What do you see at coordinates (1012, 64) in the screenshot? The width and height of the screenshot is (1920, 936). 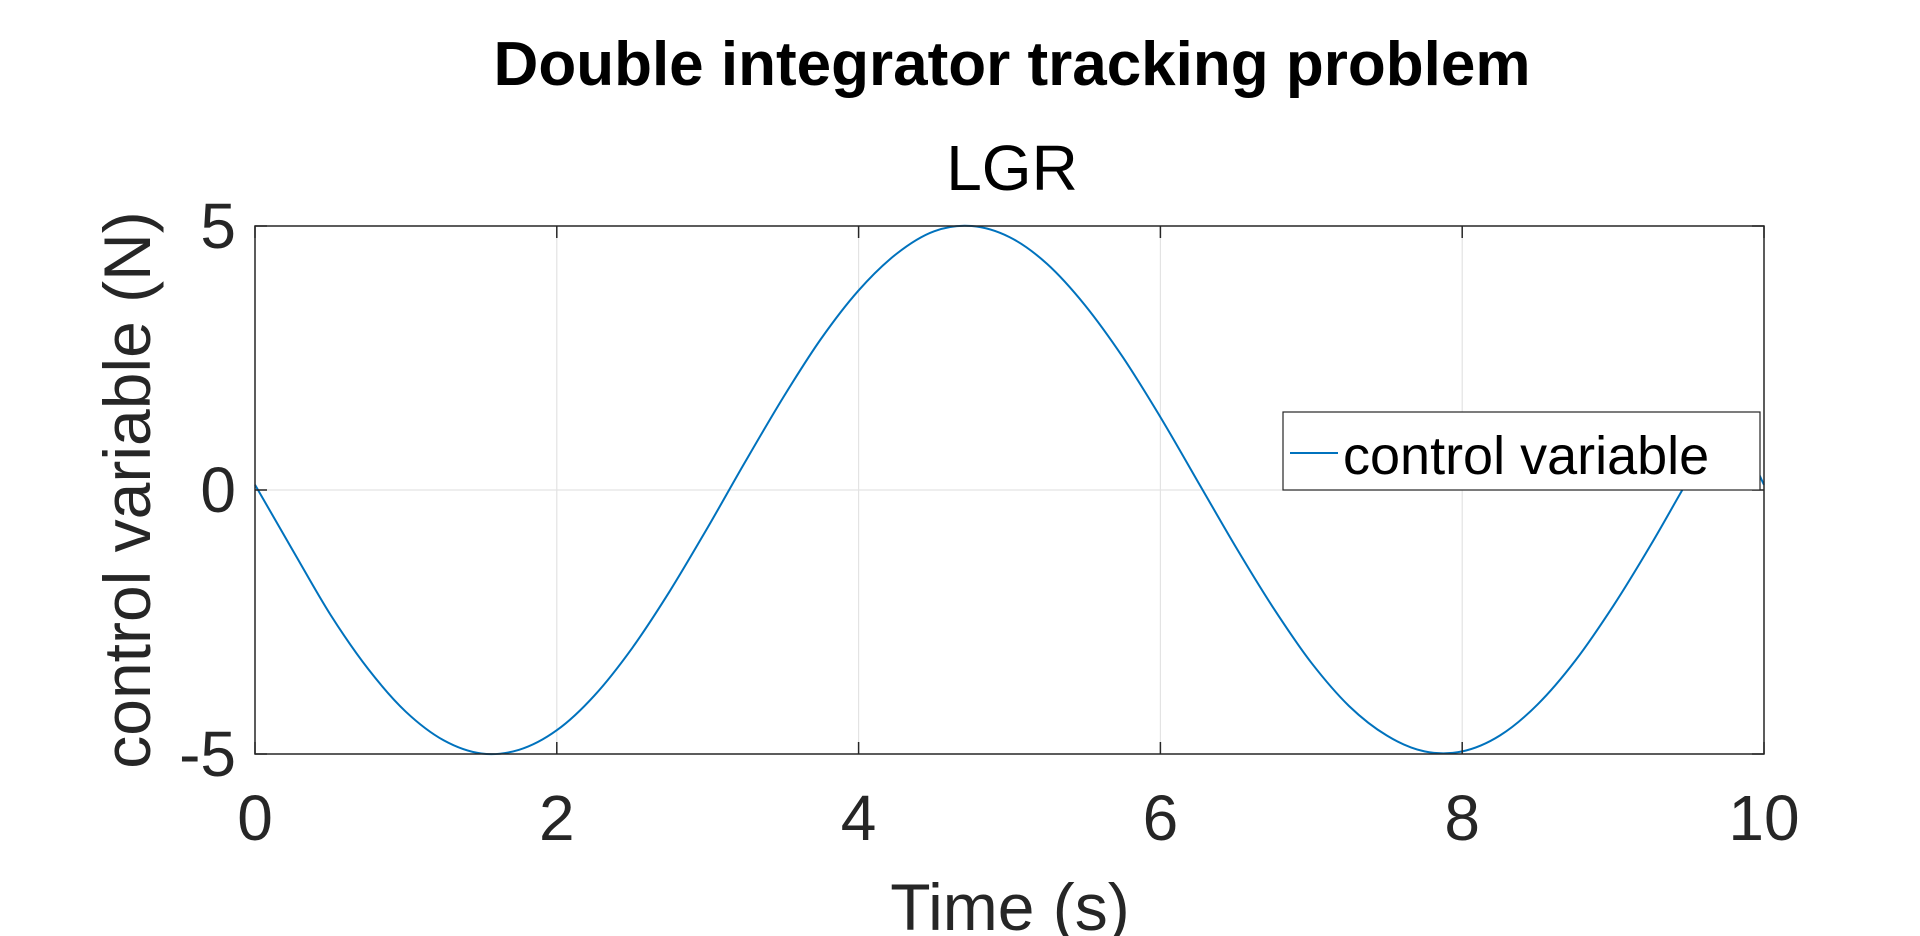 I see `chart-title: Double integrator tracking problem` at bounding box center [1012, 64].